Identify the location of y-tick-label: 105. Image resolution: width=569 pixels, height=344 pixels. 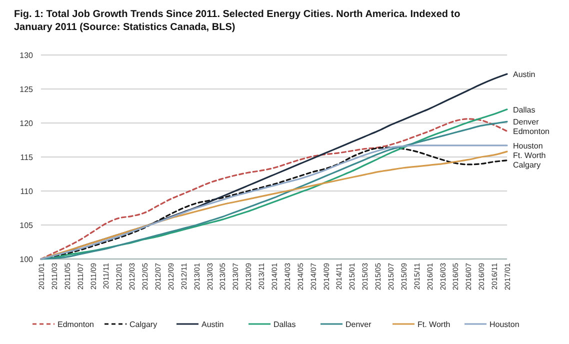
(27, 225).